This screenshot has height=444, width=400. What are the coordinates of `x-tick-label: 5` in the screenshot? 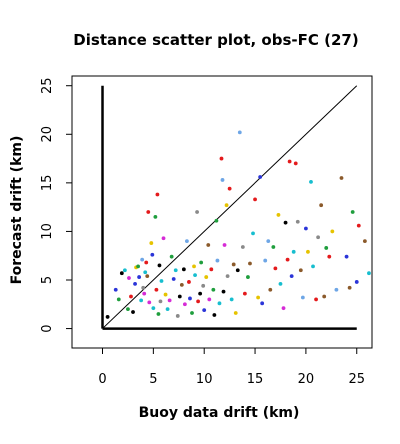 It's located at (153, 379).